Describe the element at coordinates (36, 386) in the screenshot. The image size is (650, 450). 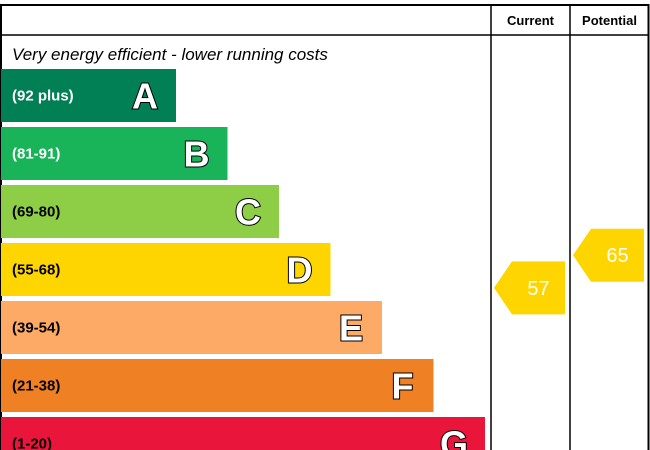
I see `band-range-label: (21-38)` at that location.